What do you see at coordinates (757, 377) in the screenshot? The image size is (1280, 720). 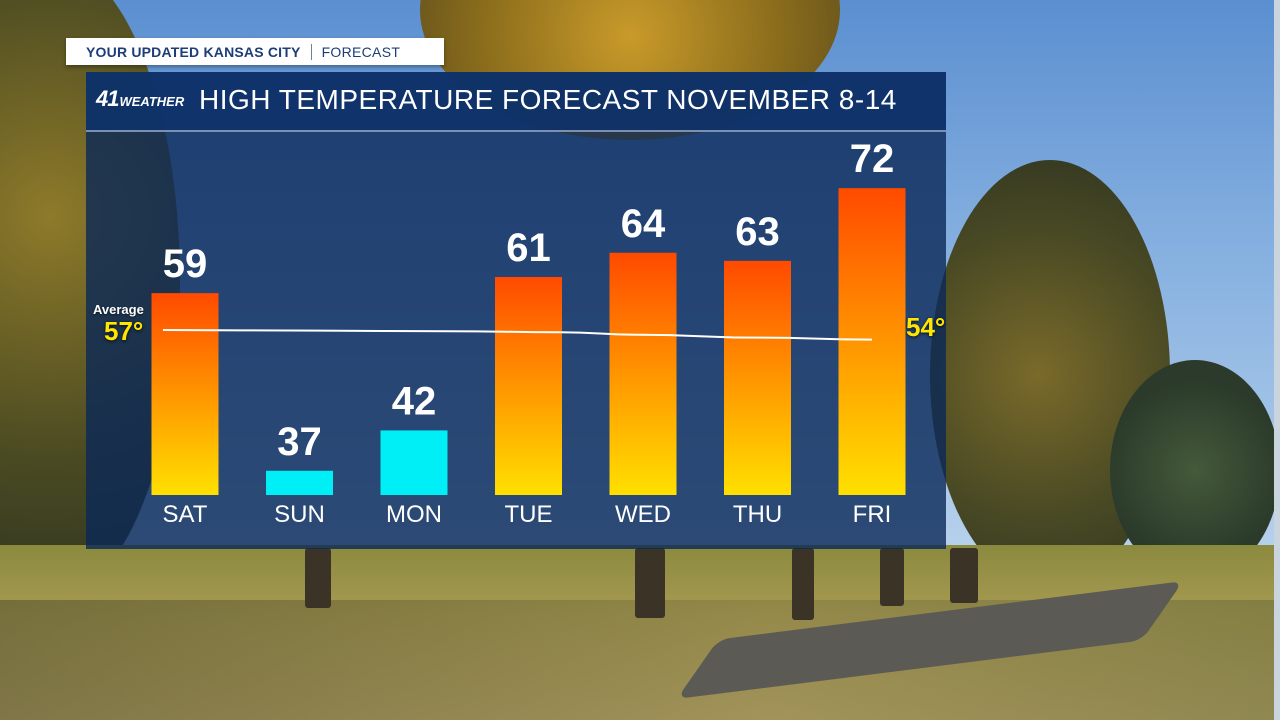 I see `bar-thu` at bounding box center [757, 377].